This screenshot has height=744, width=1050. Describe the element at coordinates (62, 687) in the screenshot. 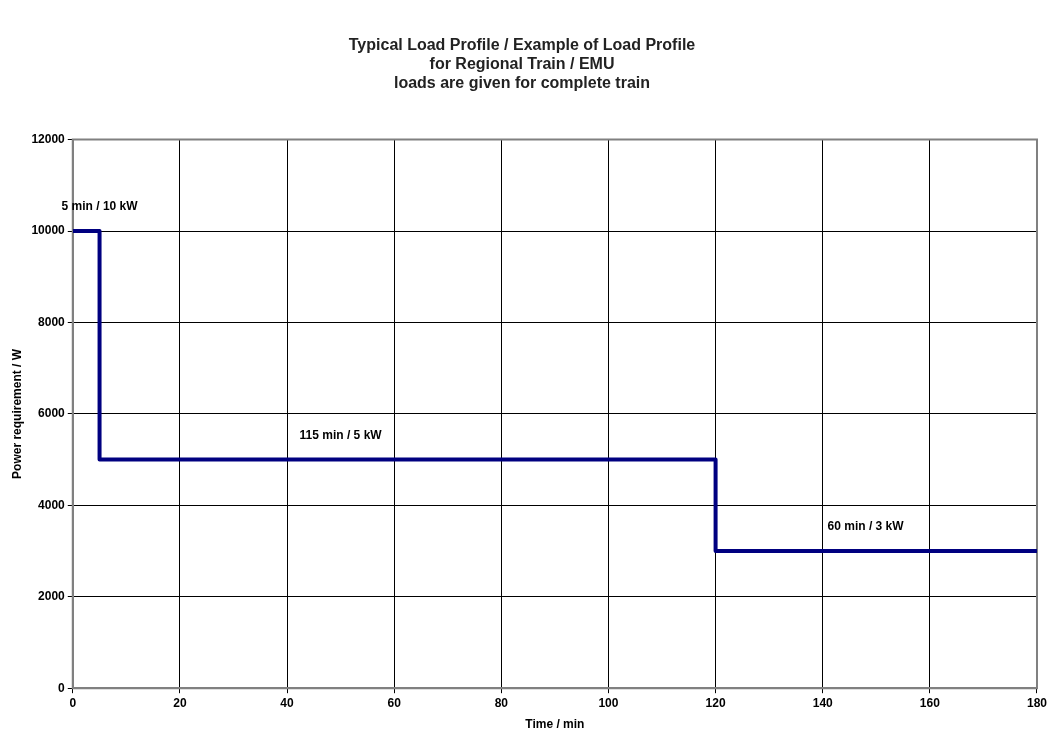

I see `y-tick-label: 0` at that location.